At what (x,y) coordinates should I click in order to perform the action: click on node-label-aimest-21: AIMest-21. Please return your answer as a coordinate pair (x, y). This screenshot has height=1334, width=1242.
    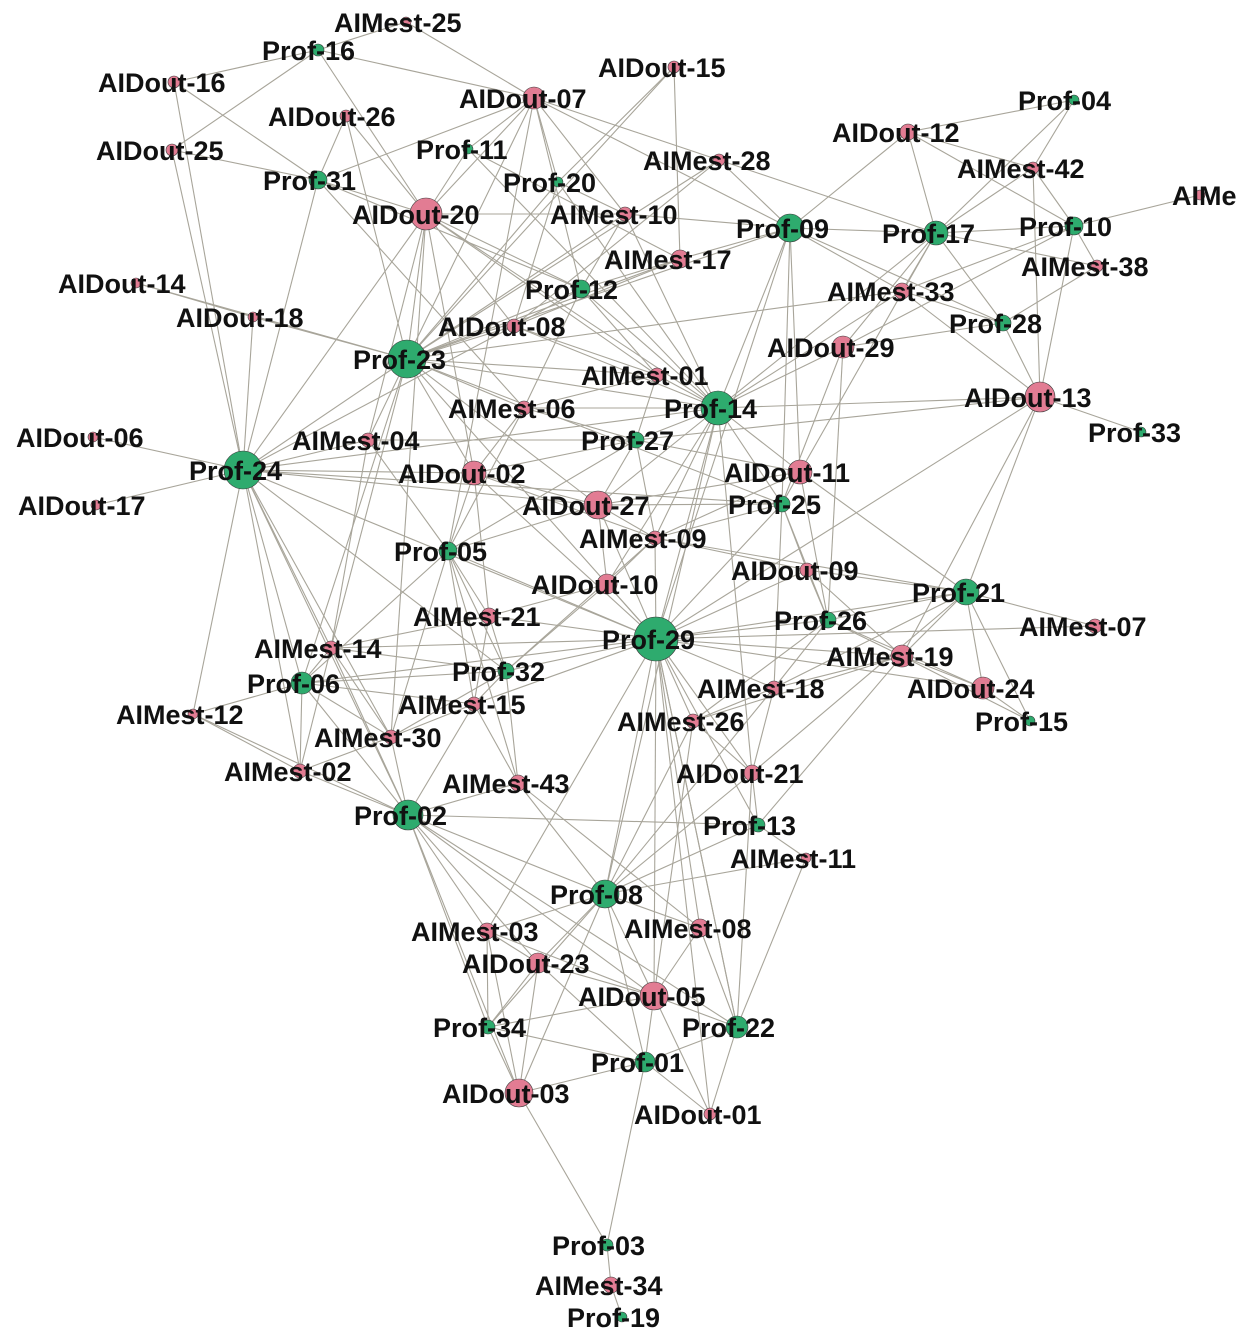
    Looking at the image, I should click on (477, 617).